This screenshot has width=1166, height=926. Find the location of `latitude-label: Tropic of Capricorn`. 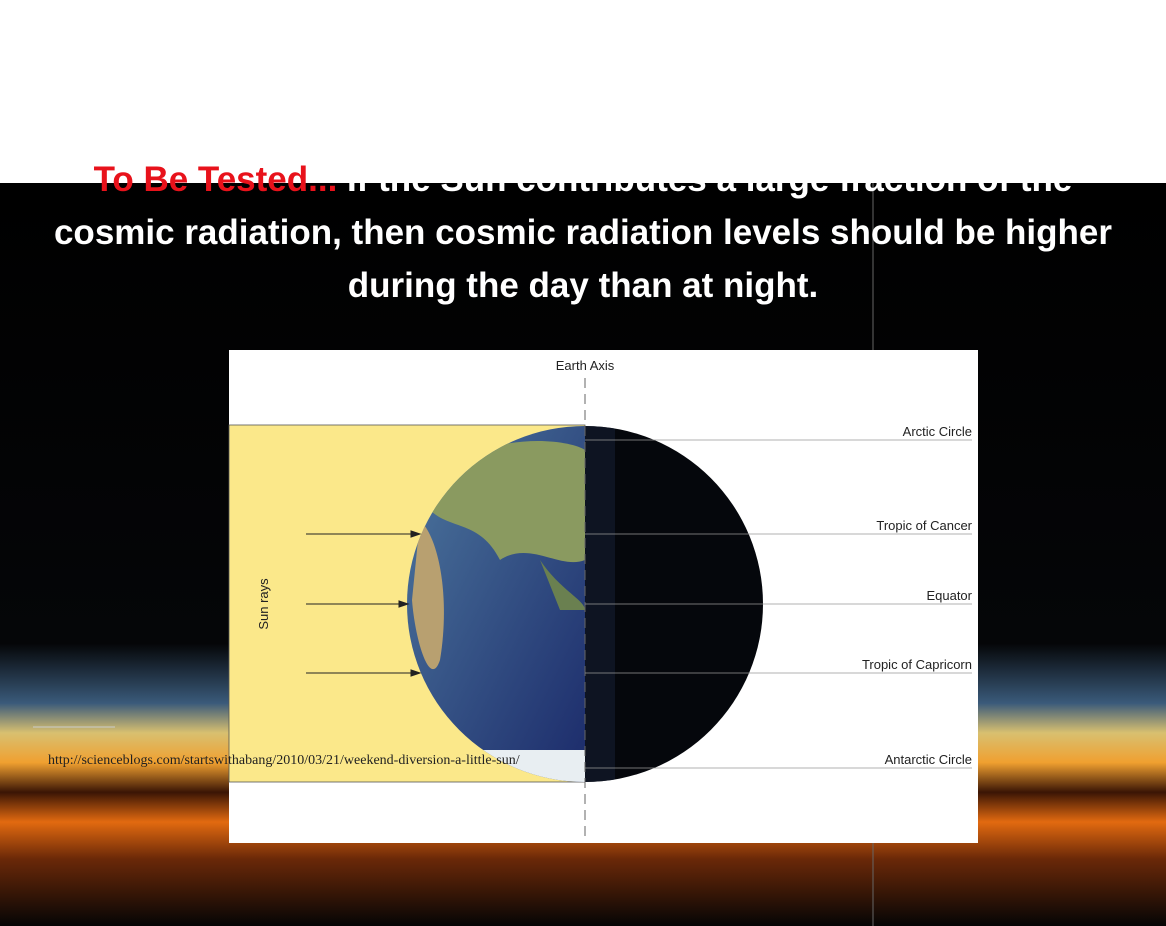

latitude-label: Tropic of Capricorn is located at coordinates (917, 664).